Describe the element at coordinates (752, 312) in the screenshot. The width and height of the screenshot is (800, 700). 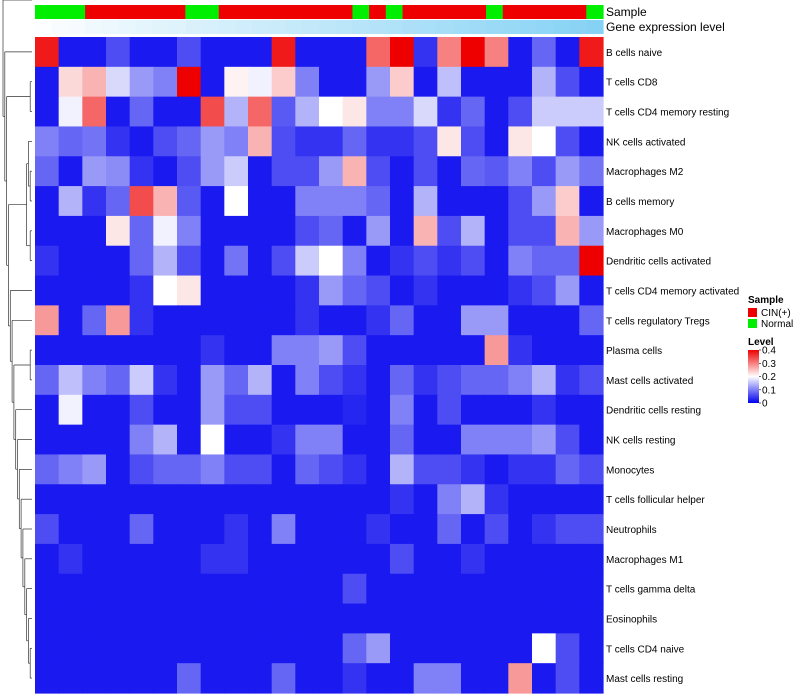
I see `cin-positive-swatch` at that location.